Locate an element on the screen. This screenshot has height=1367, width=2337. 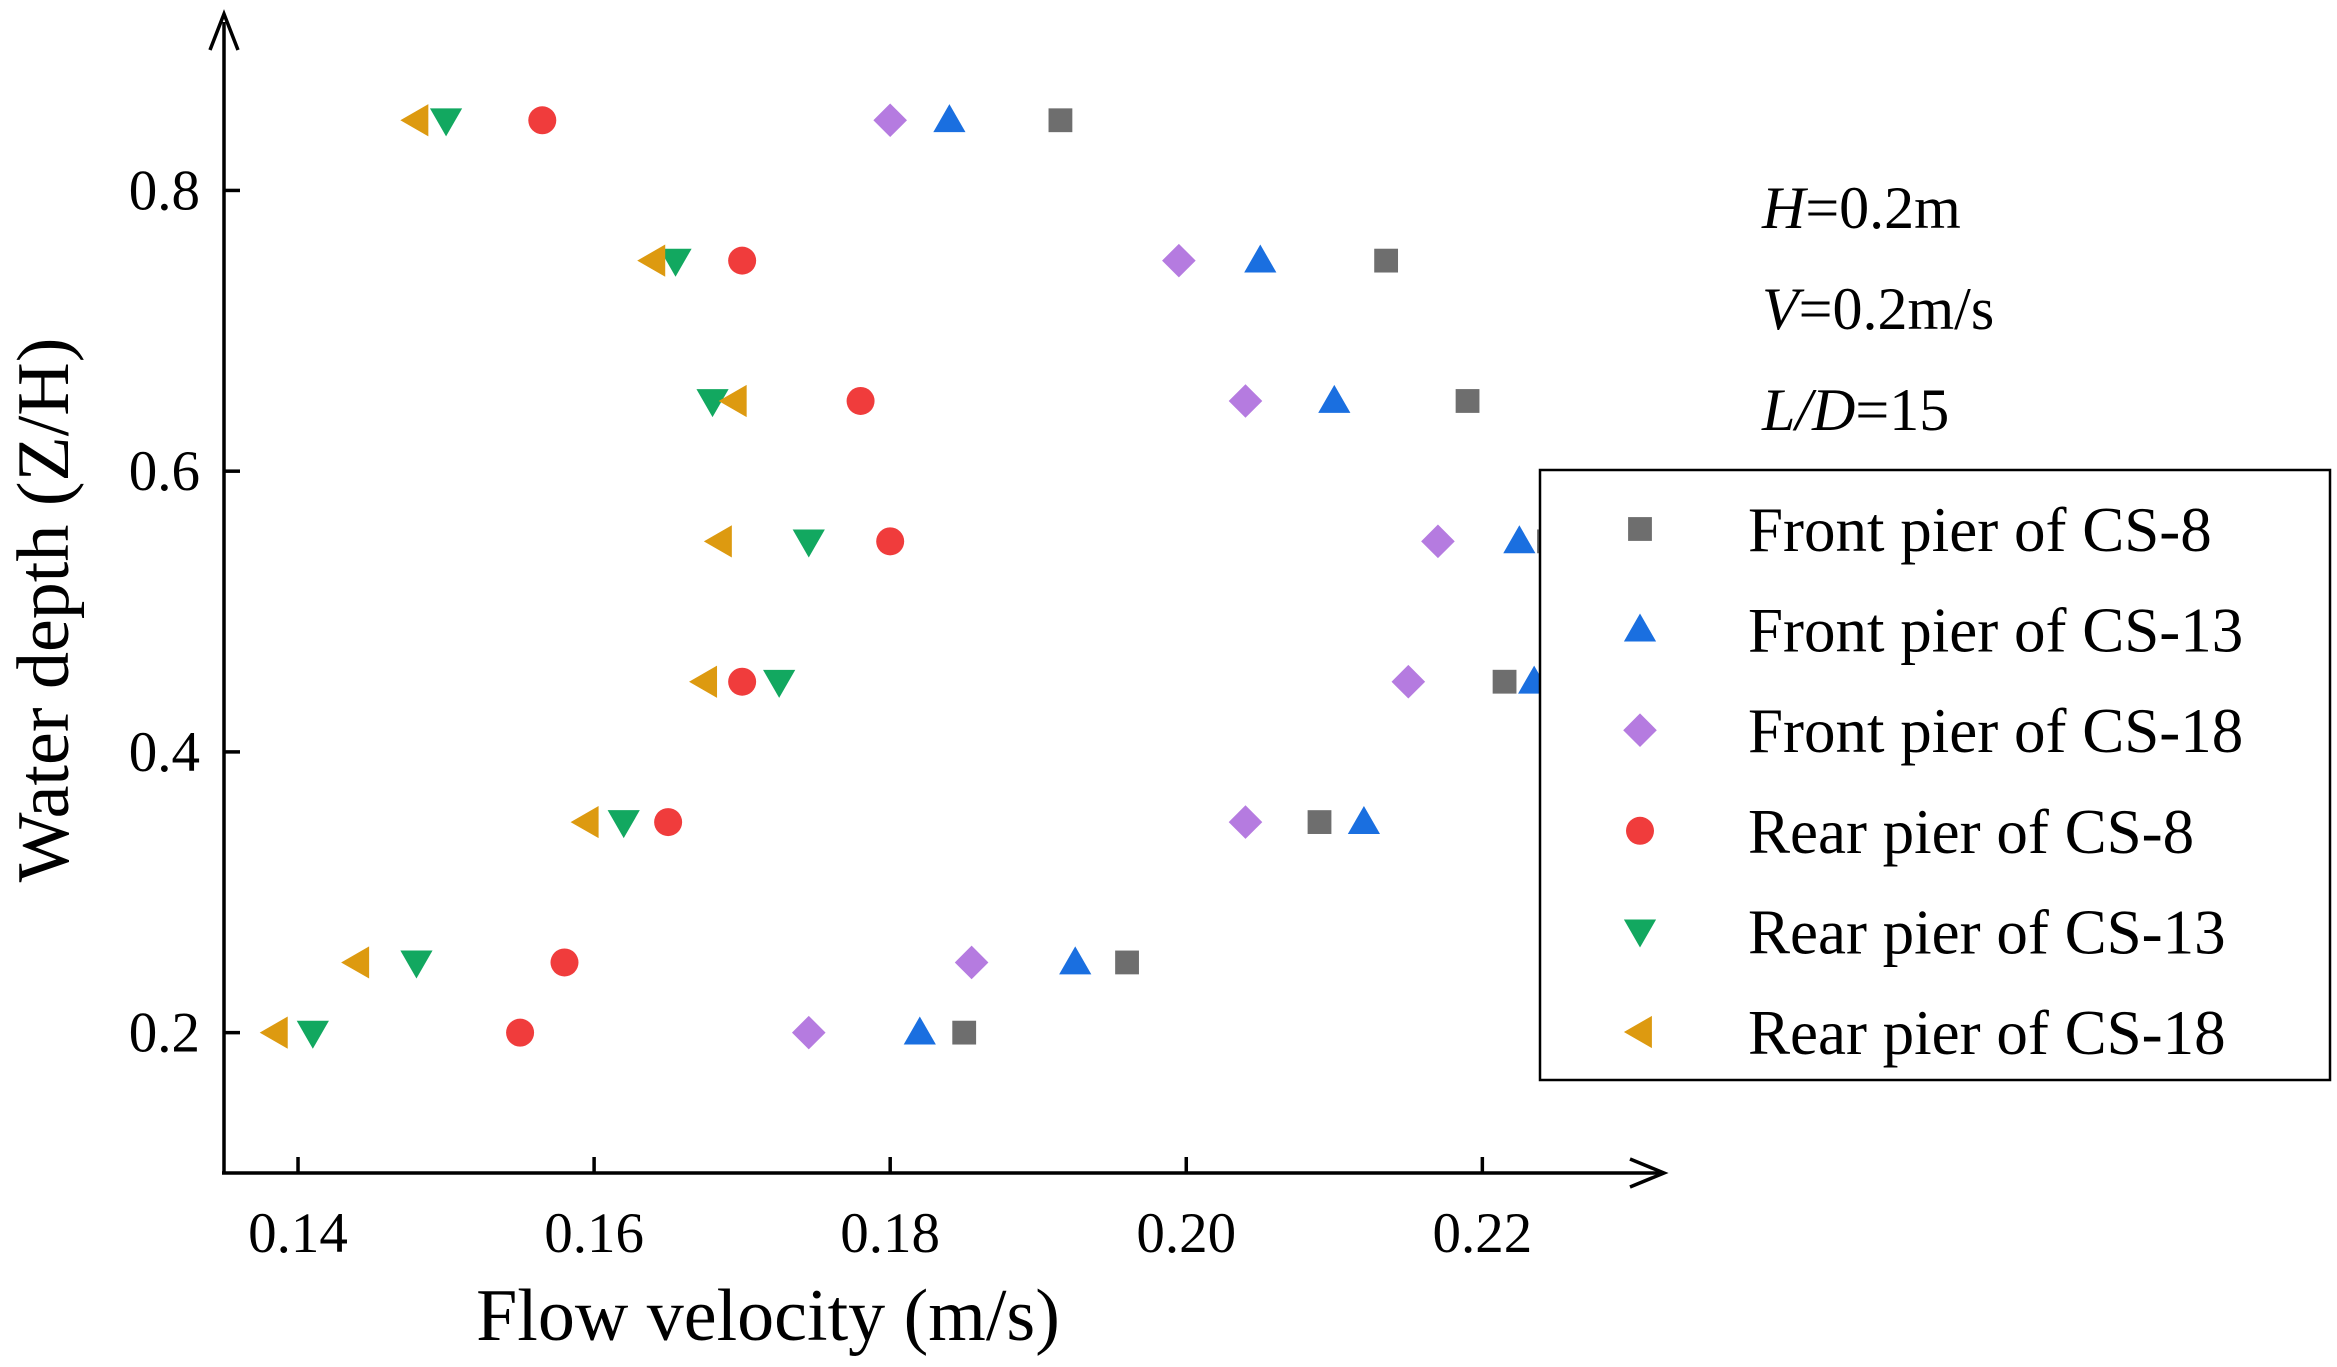
parameter-annotation: H=0.2m is located at coordinates (1861, 208).